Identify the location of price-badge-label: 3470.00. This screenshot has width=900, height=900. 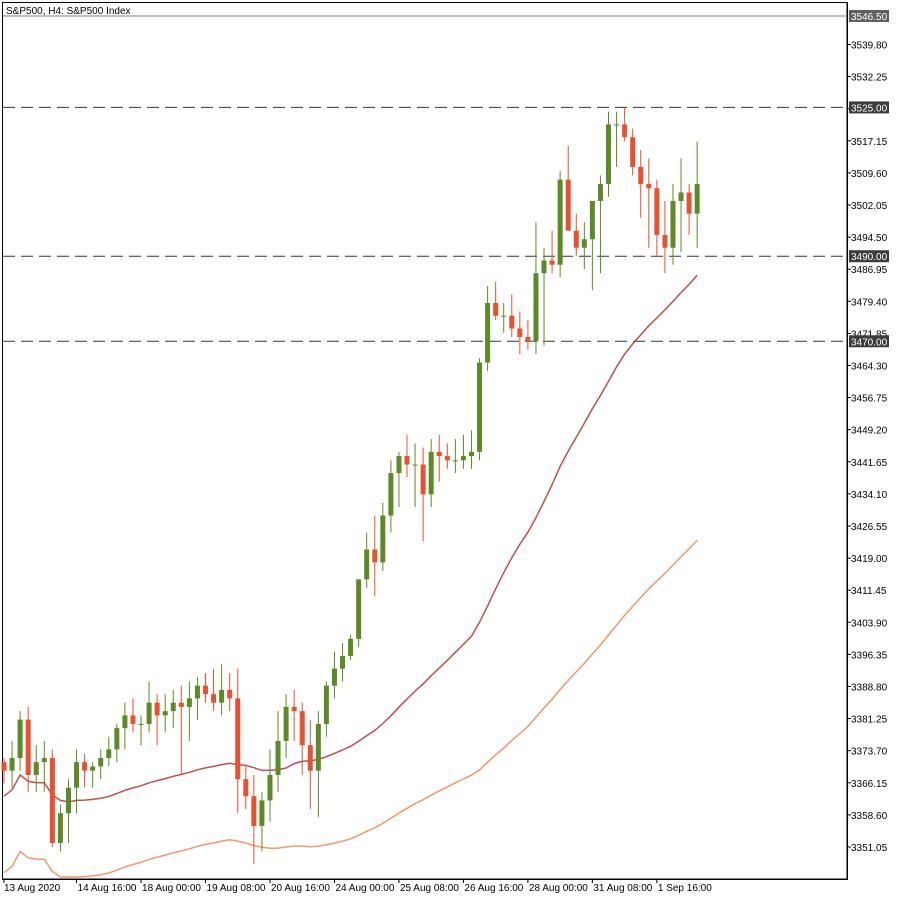
(869, 342).